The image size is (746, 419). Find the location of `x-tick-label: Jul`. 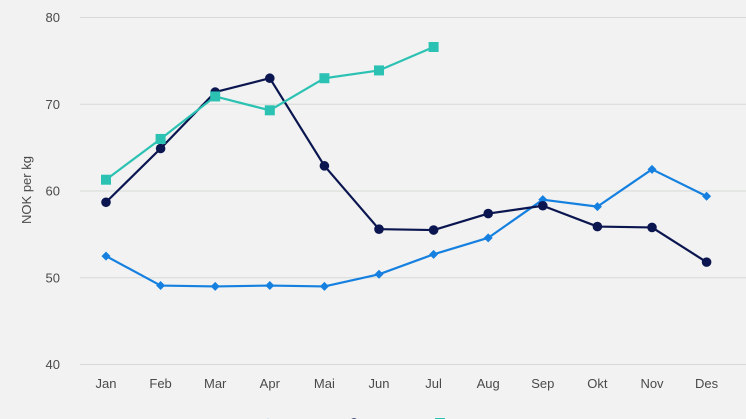

x-tick-label: Jul is located at coordinates (433, 383).